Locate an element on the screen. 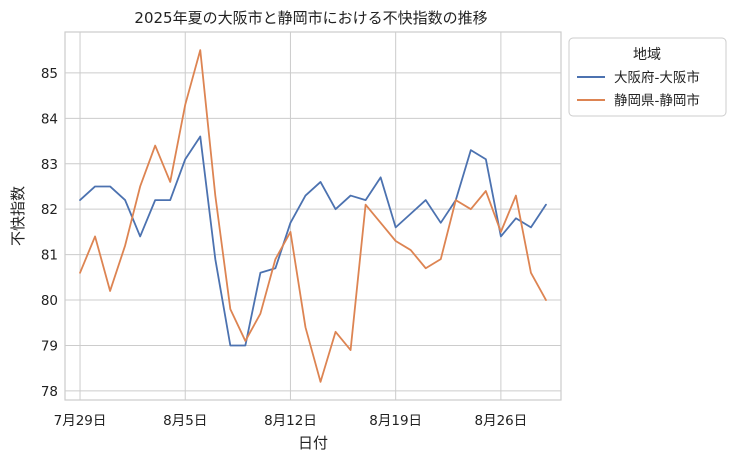  y-axis-ticks: 78 79 80 81 82 83 84 85 is located at coordinates (49, 233).